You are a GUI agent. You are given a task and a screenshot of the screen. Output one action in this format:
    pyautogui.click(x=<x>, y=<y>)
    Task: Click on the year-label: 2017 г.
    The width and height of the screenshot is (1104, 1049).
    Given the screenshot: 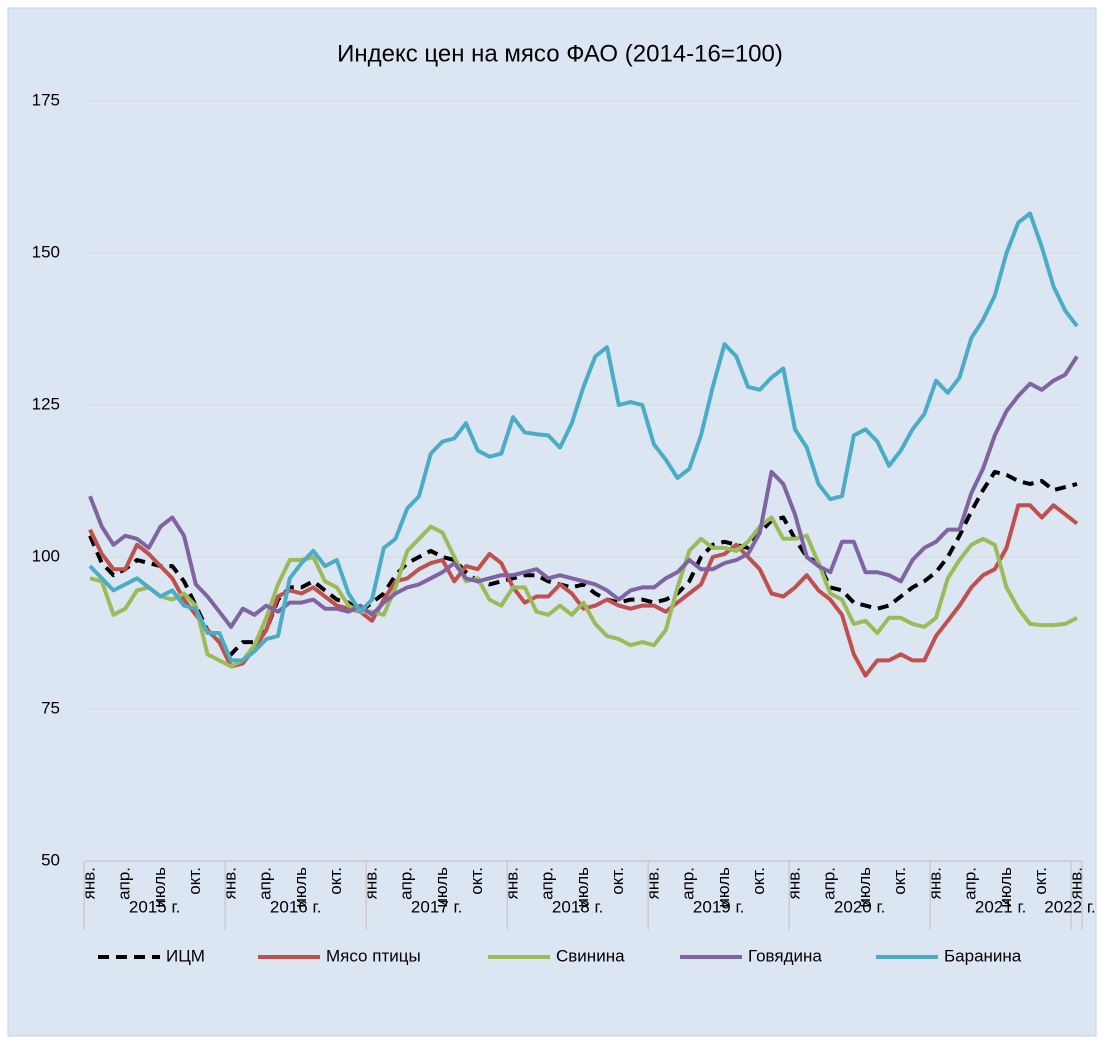 What is the action you would take?
    pyautogui.click(x=436, y=906)
    